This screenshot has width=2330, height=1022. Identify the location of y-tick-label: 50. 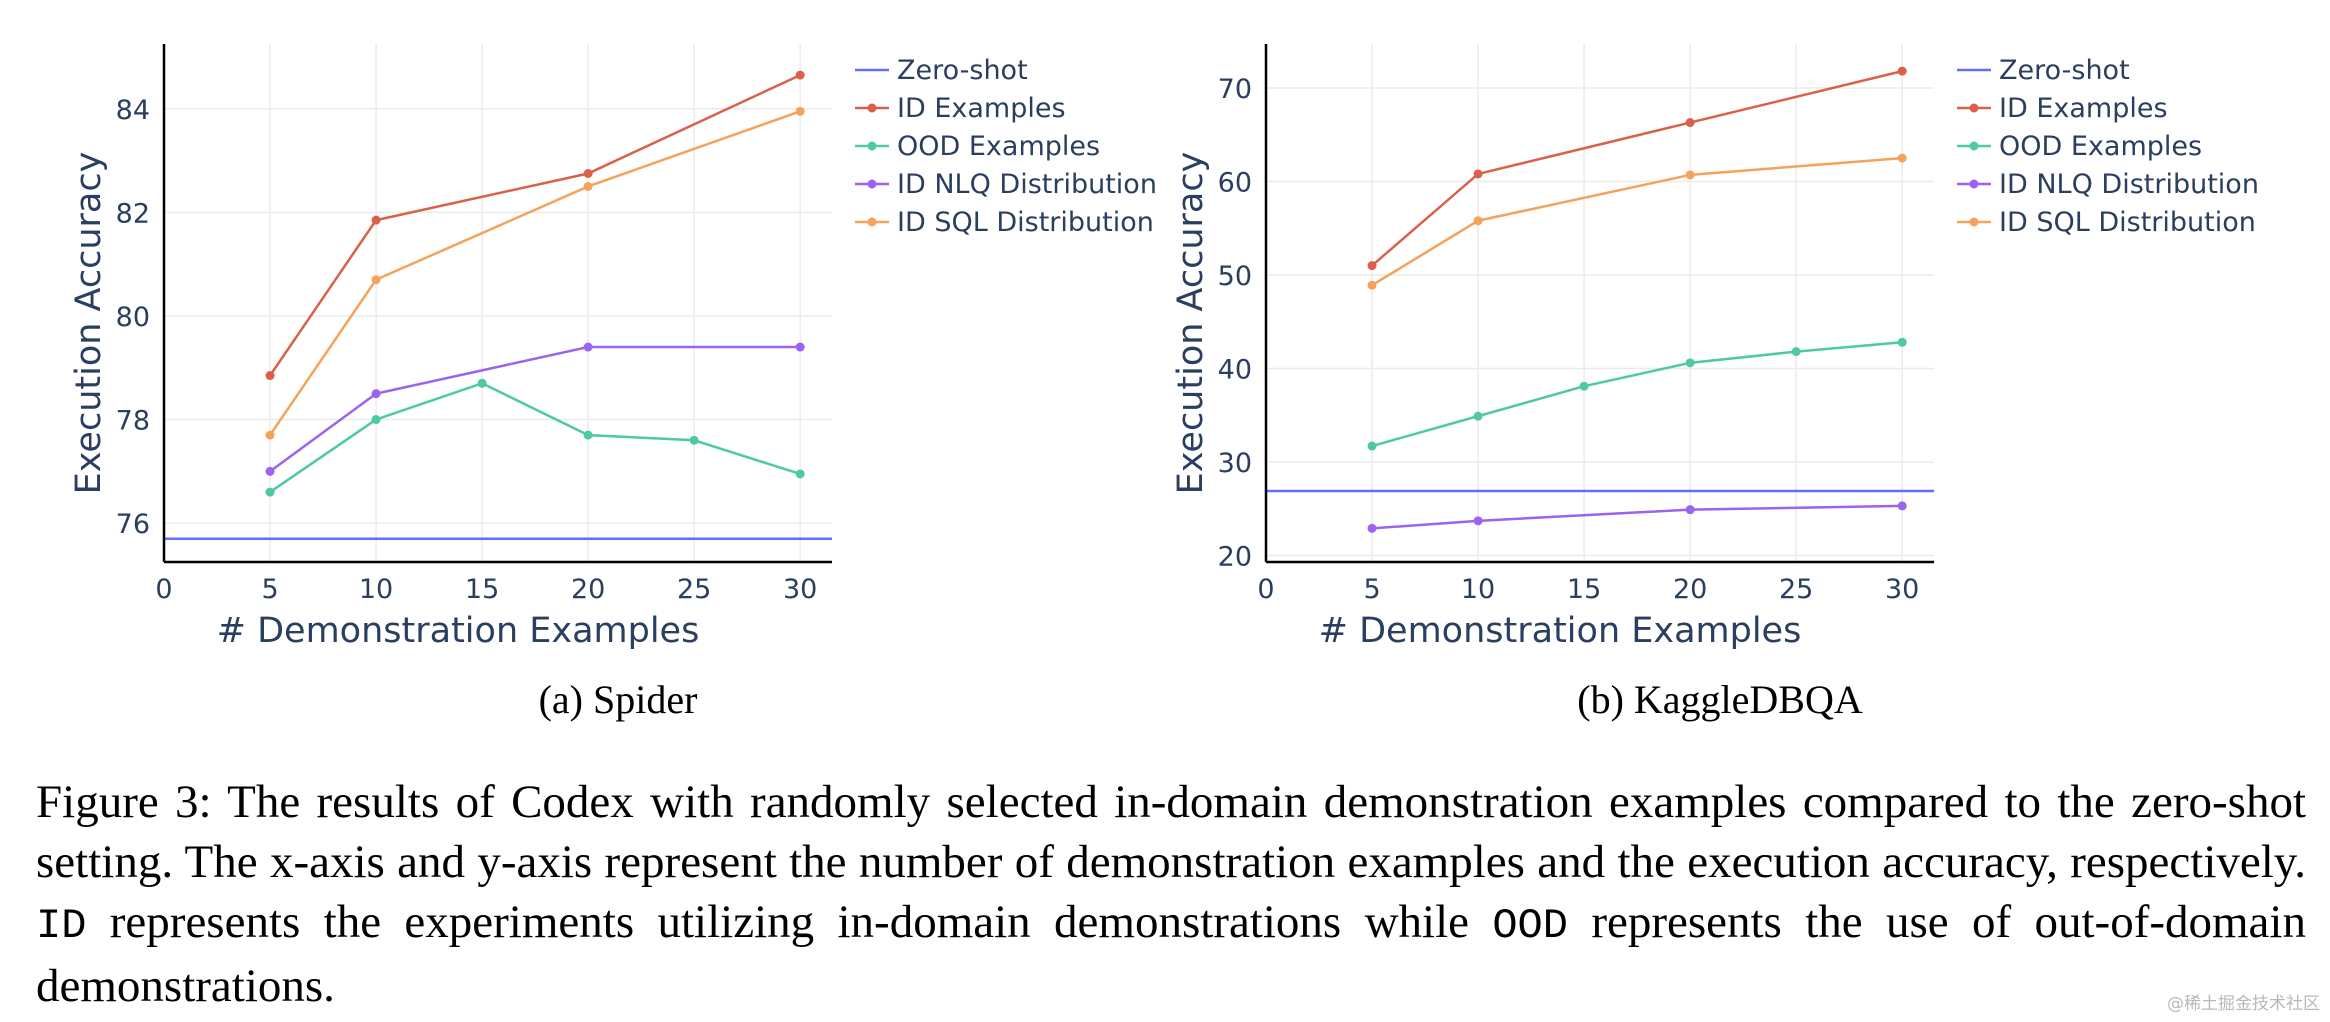
(1235, 276).